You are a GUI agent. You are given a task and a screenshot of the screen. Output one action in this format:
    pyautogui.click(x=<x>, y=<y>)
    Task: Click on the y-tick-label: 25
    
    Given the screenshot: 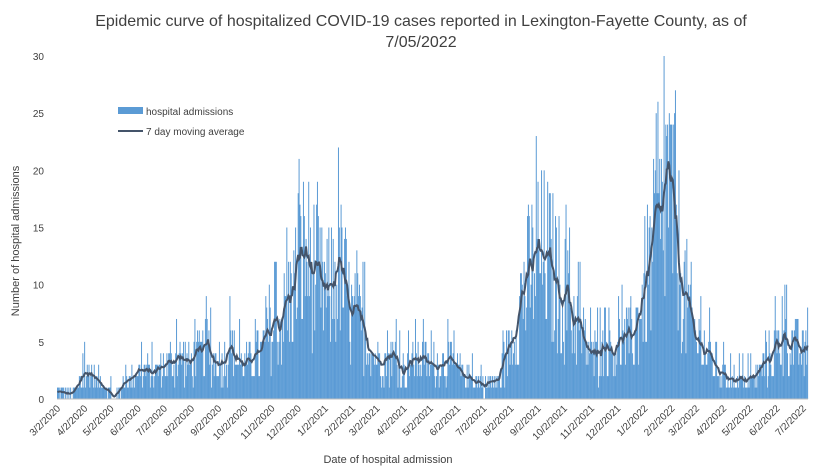 What is the action you would take?
    pyautogui.click(x=39, y=114)
    